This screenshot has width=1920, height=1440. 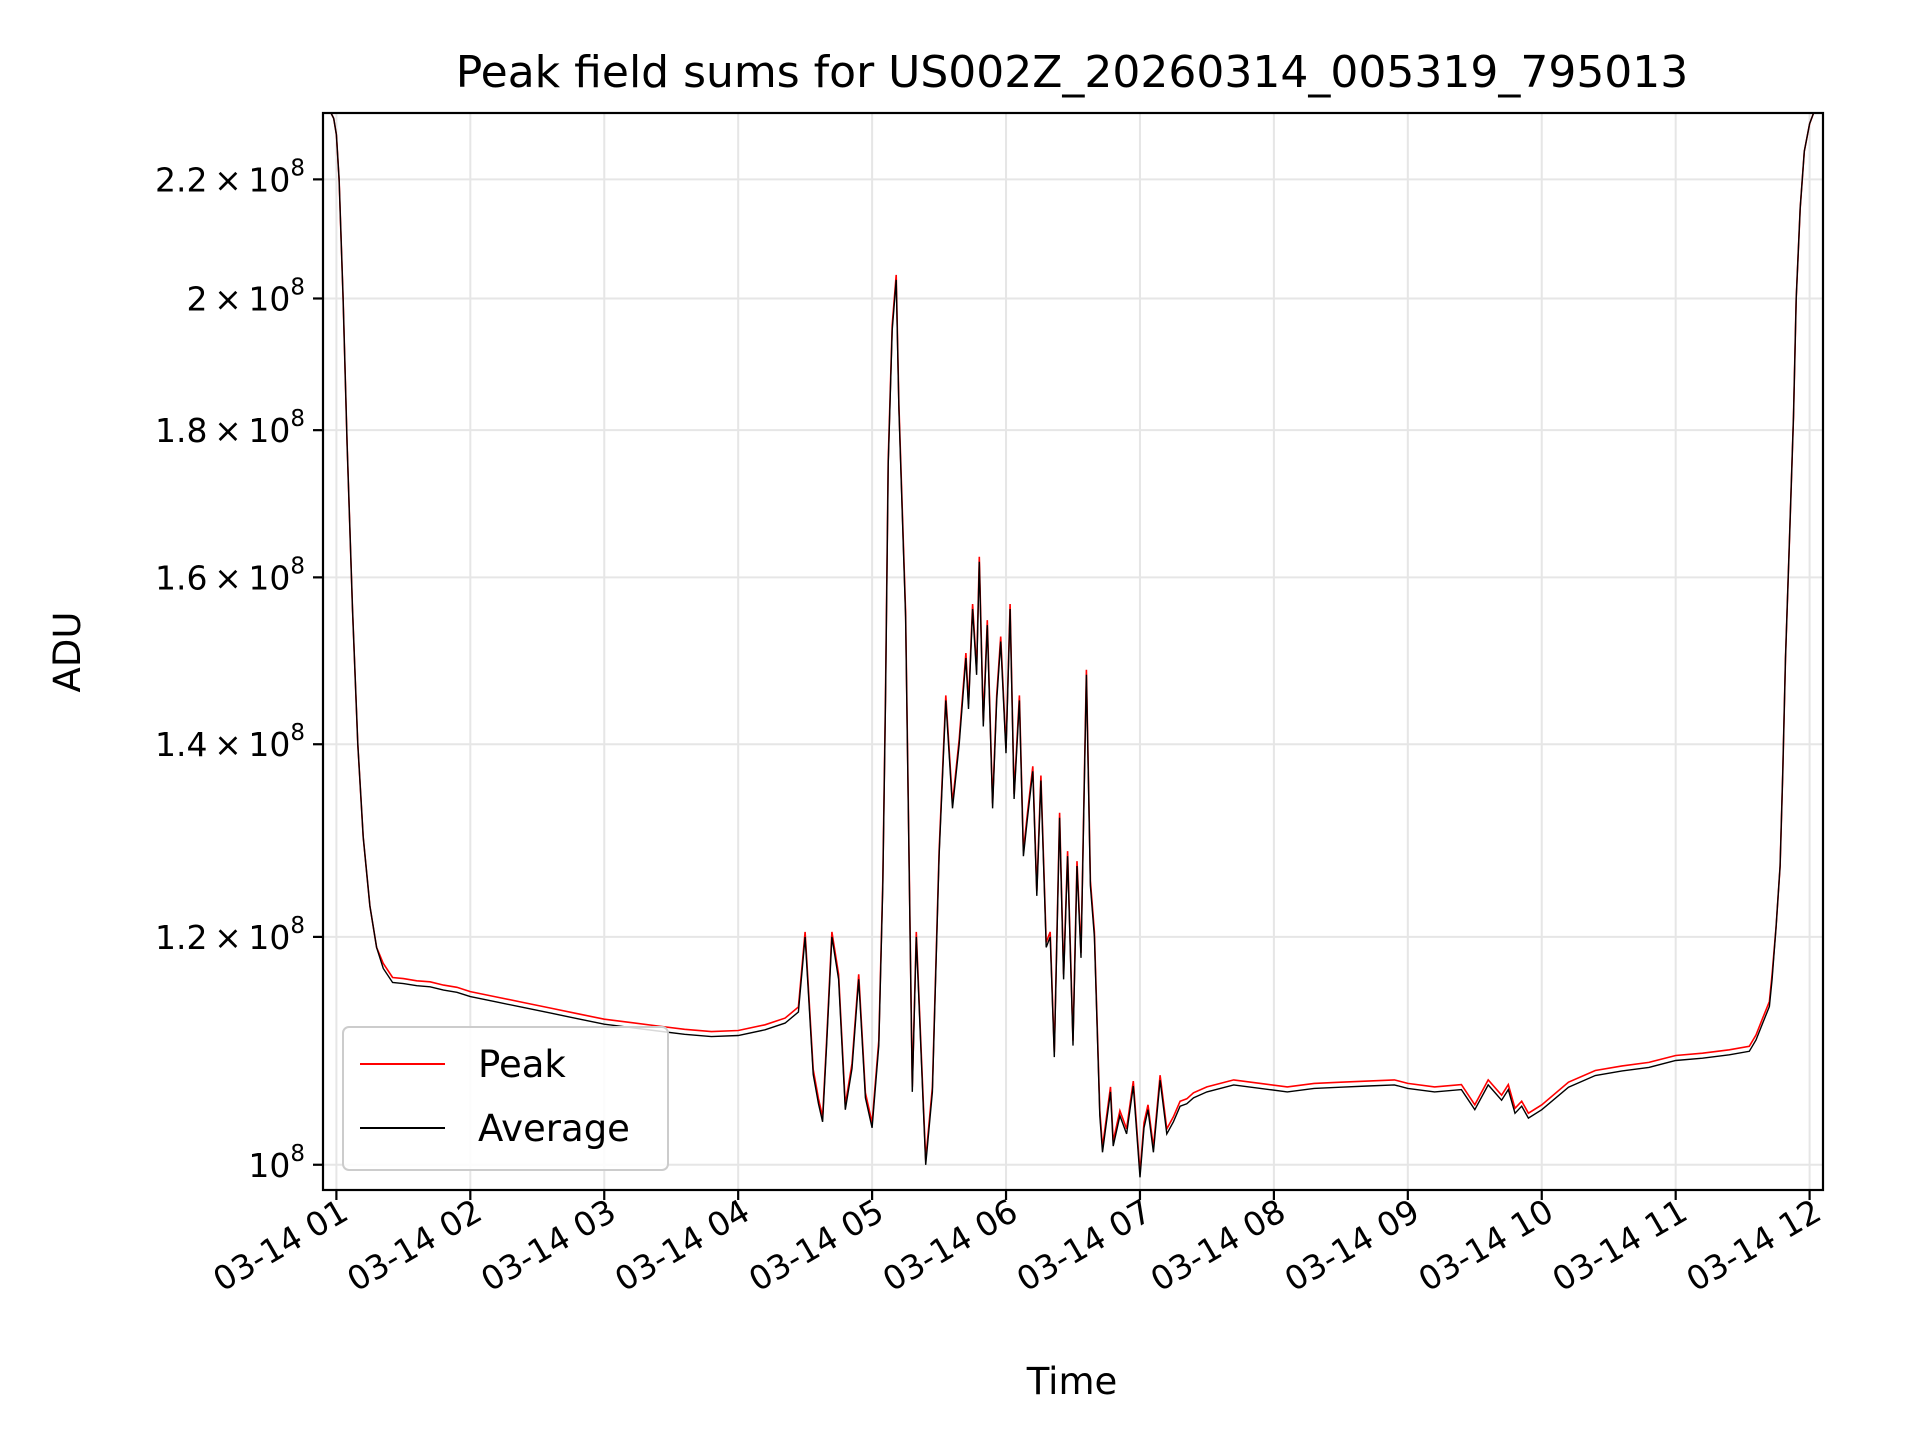 I want to click on x-tick-label: 03-14 11, so click(x=1620, y=1245).